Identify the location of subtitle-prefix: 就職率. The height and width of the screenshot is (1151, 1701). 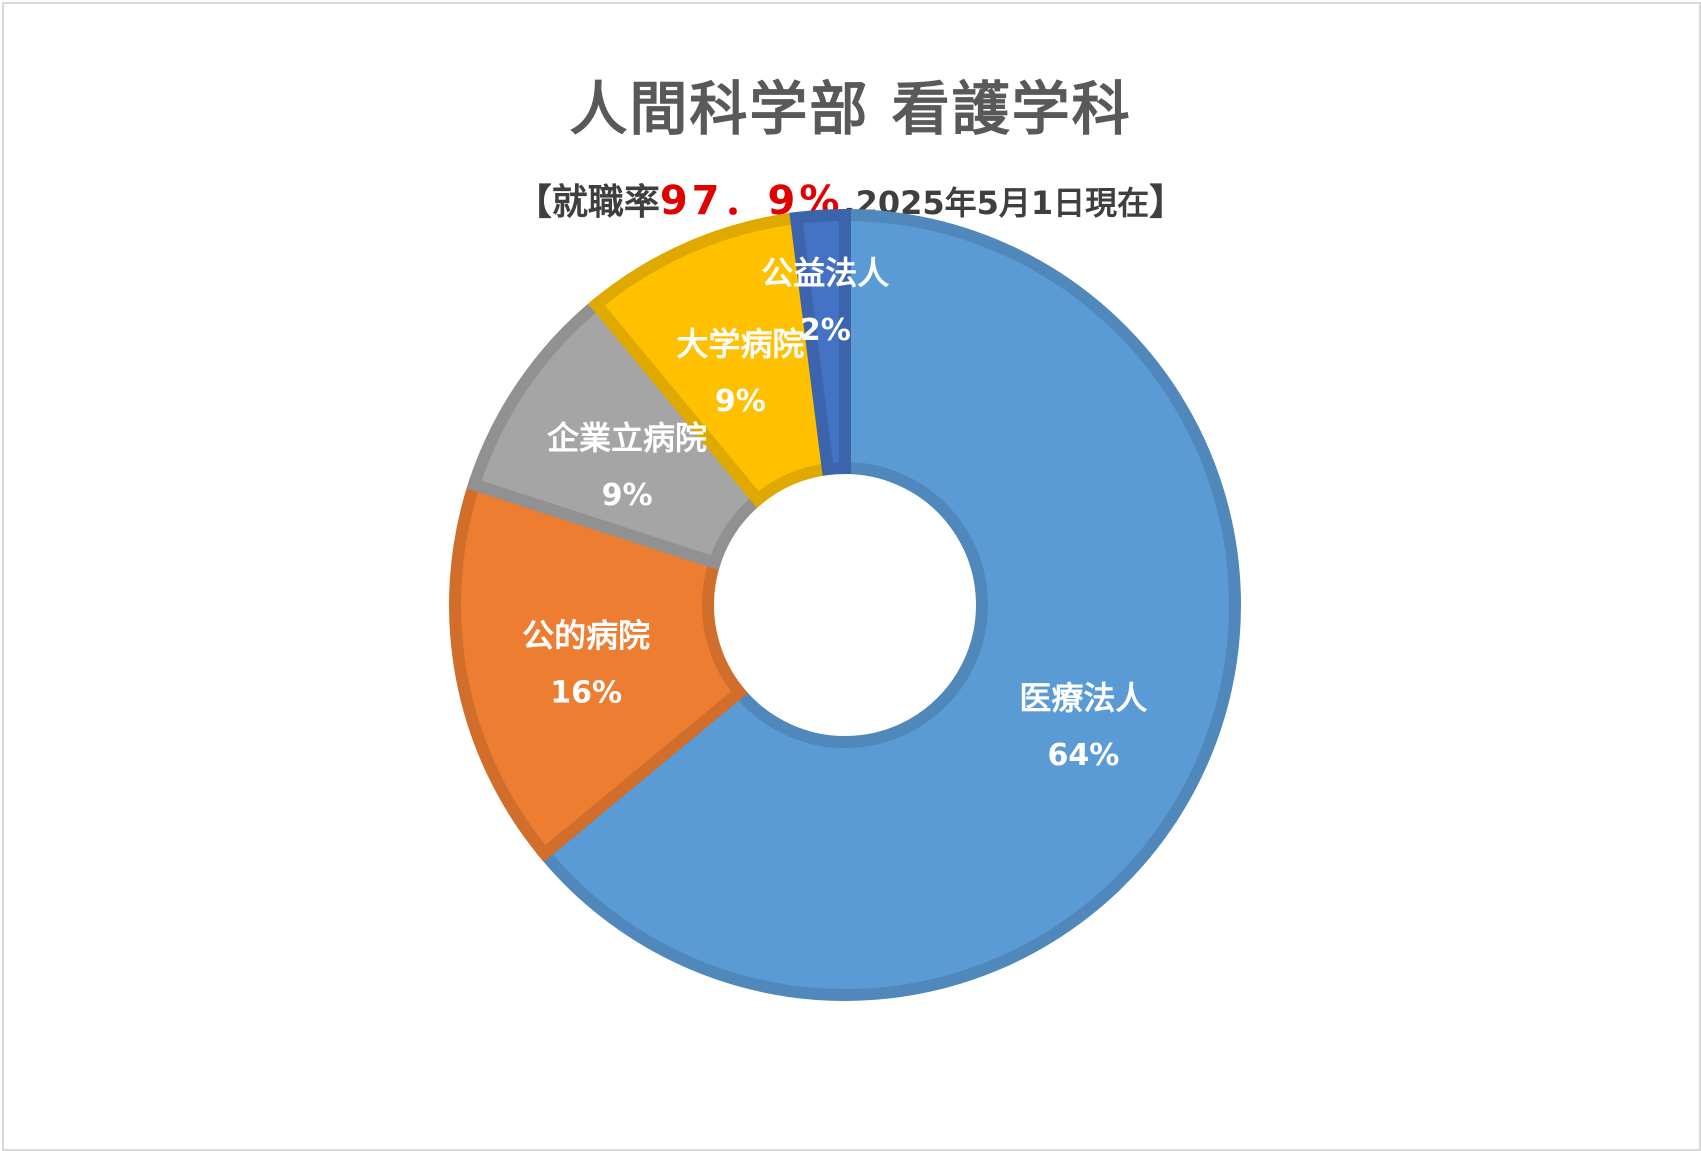
(605, 202).